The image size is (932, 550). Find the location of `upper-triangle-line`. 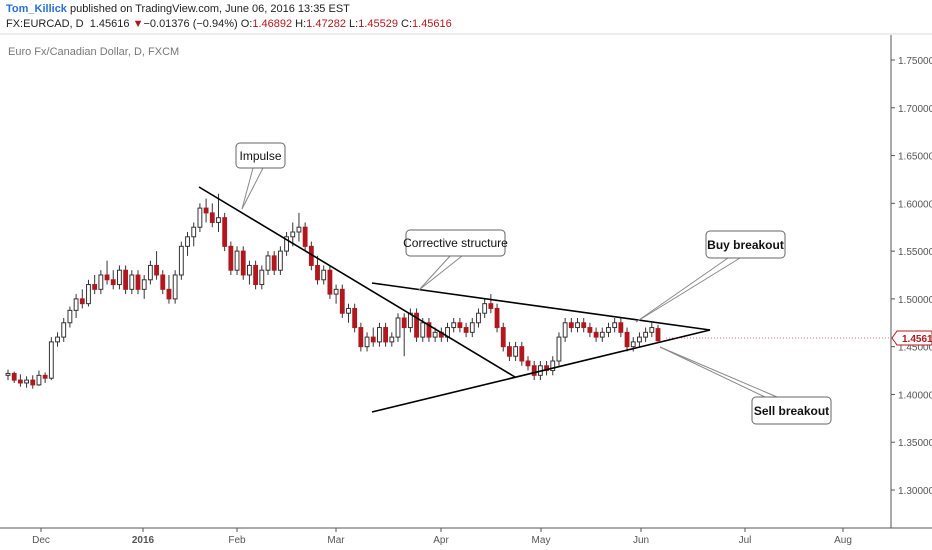

upper-triangle-line is located at coordinates (541, 306).